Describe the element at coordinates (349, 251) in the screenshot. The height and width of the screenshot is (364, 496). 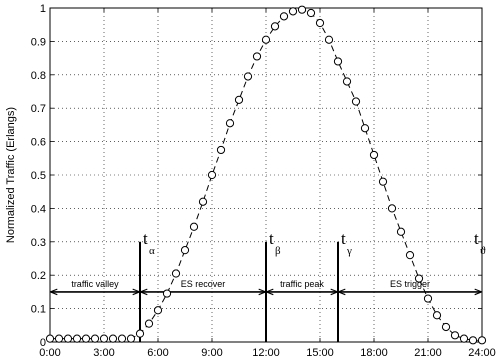
I see `marker-subscript: γ` at that location.